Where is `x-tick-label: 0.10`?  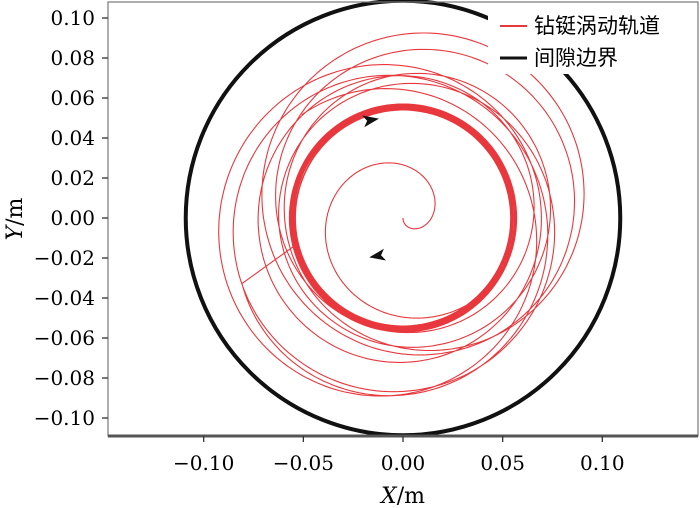
x-tick-label: 0.10 is located at coordinates (602, 463).